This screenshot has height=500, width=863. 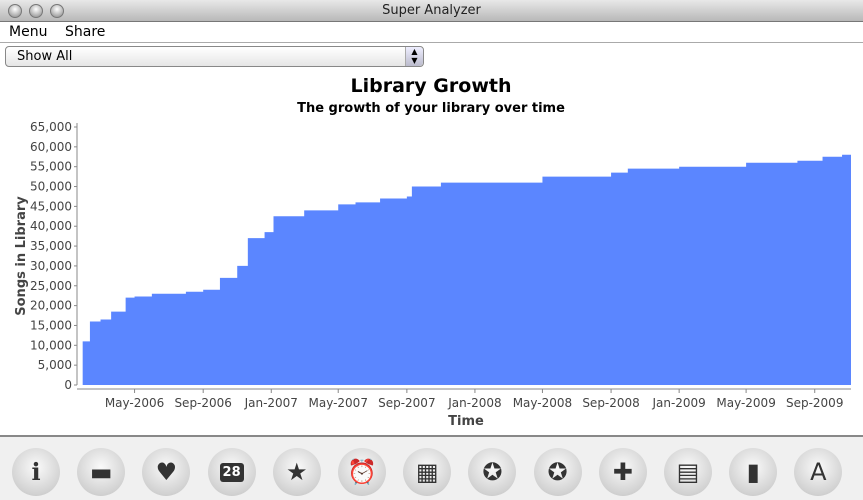 What do you see at coordinates (431, 33) in the screenshot?
I see `menu-bar: Menu Share` at bounding box center [431, 33].